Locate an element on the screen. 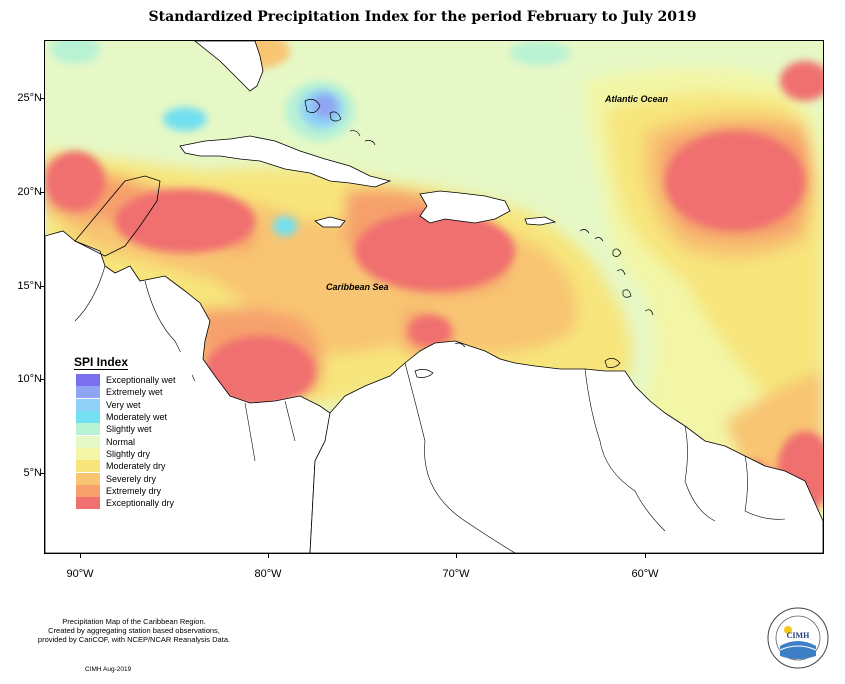 This screenshot has height=684, width=845. legend-label: Slightly wet is located at coordinates (129, 429).